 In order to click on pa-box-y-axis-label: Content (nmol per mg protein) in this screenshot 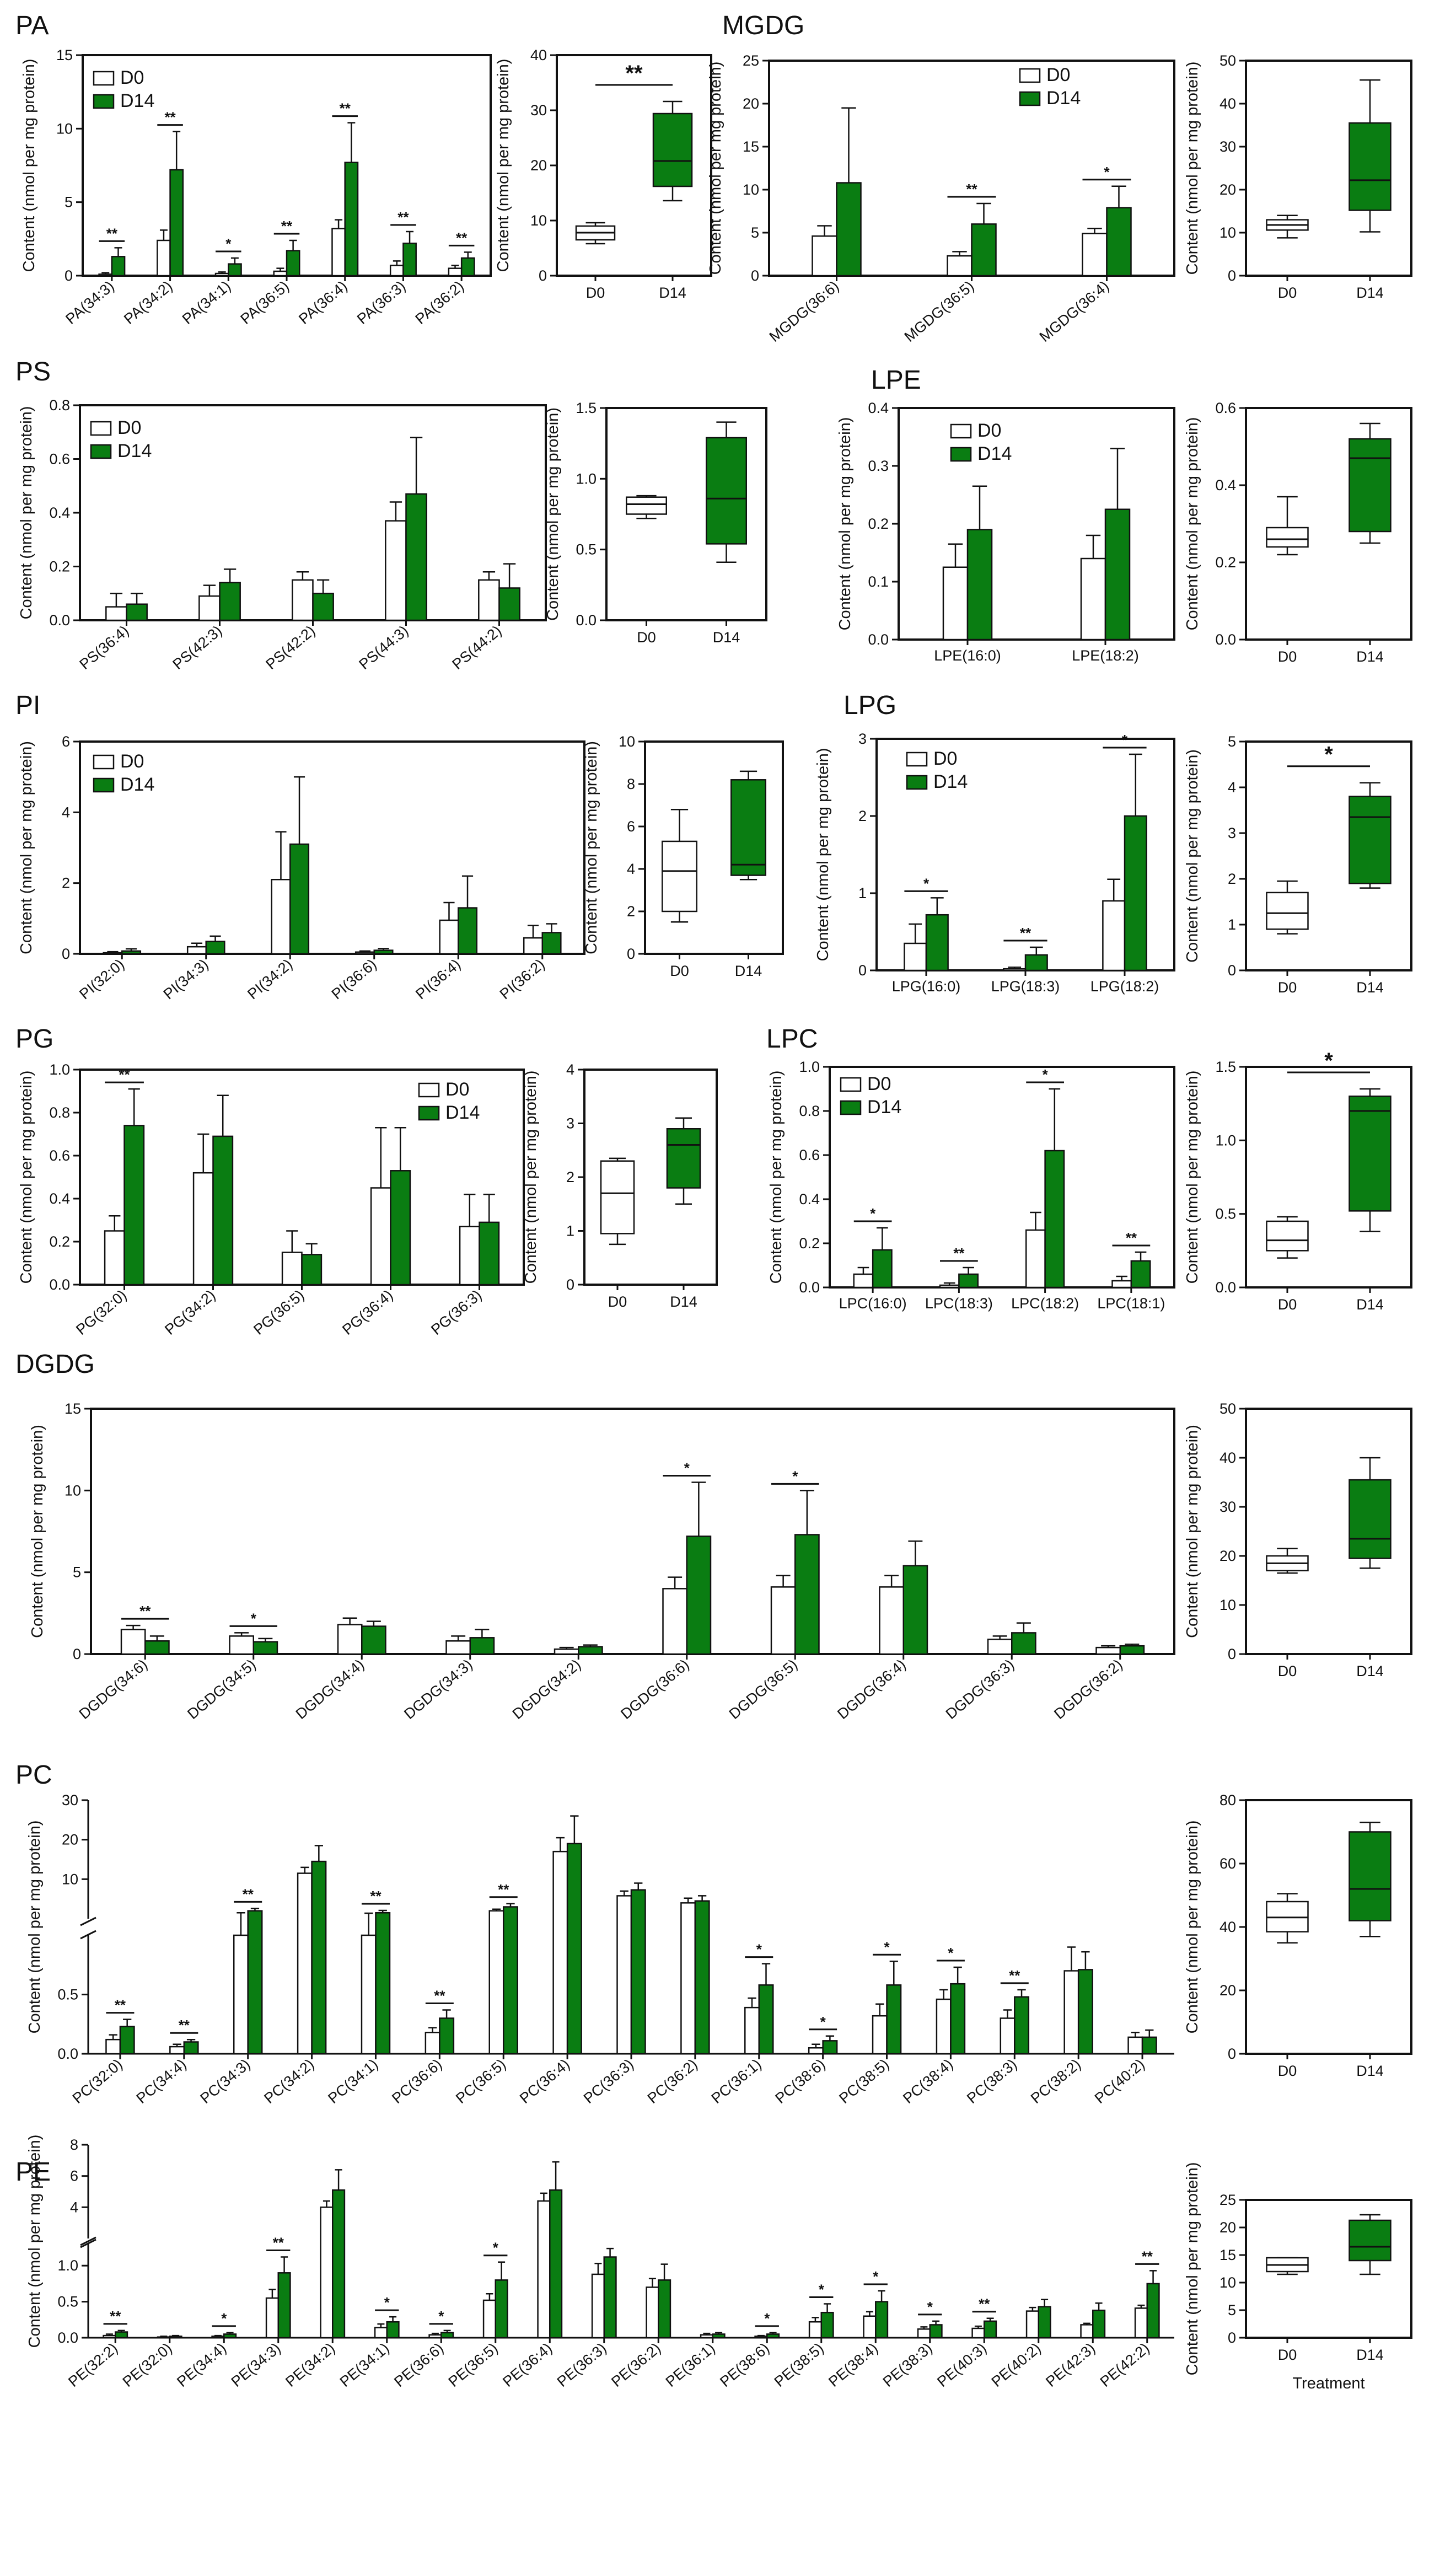, I will do `click(503, 166)`.